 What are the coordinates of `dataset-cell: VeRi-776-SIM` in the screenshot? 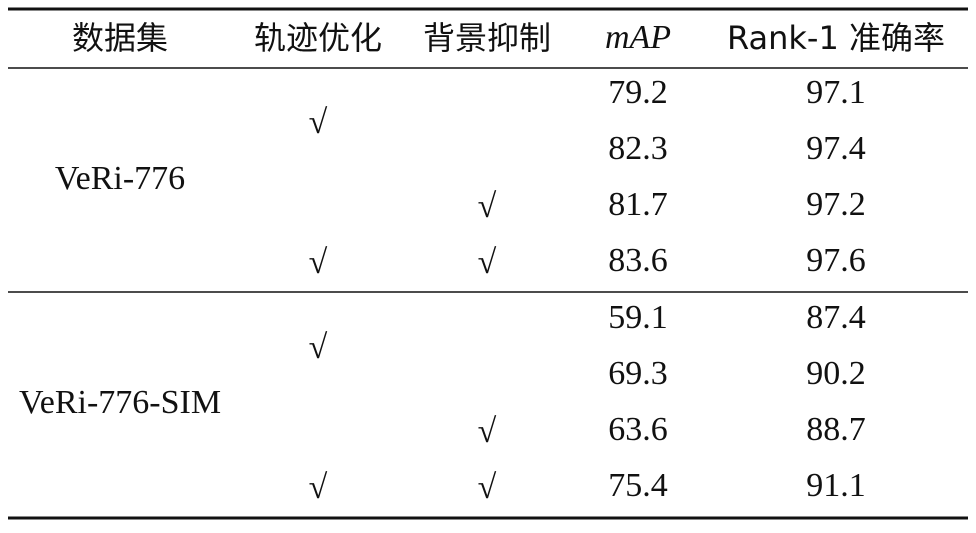 It's located at (120, 402).